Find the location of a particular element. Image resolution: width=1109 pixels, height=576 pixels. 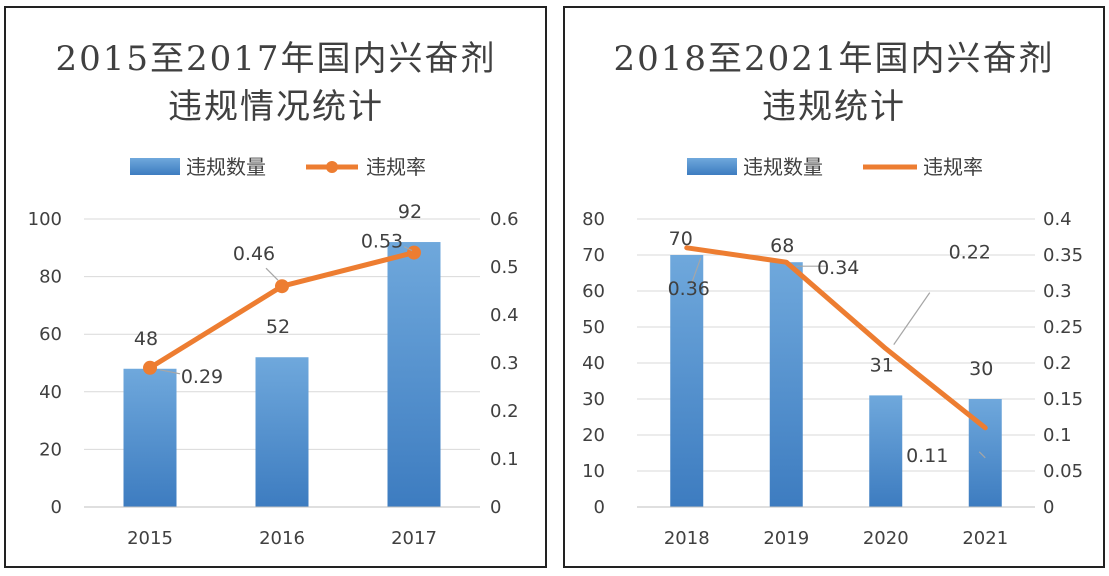

x-tick-label: 2021 is located at coordinates (985, 538).